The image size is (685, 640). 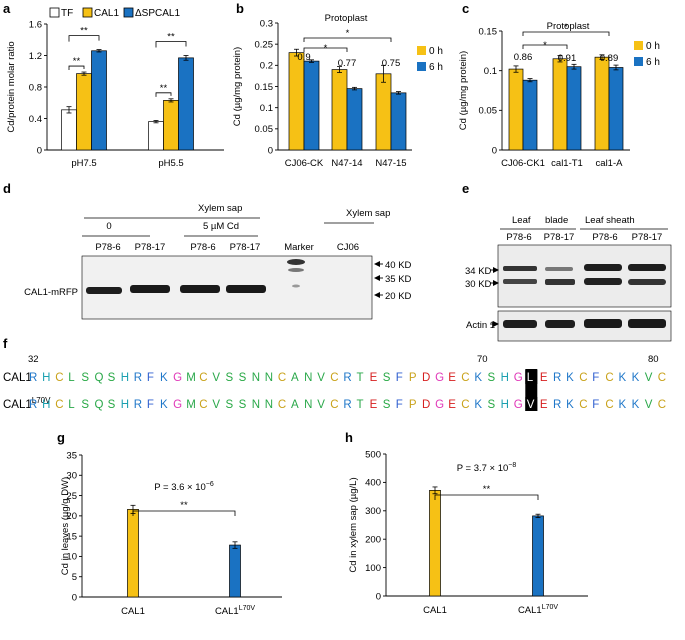 What do you see at coordinates (518, 378) in the screenshot?
I see `seq-residue: G` at bounding box center [518, 378].